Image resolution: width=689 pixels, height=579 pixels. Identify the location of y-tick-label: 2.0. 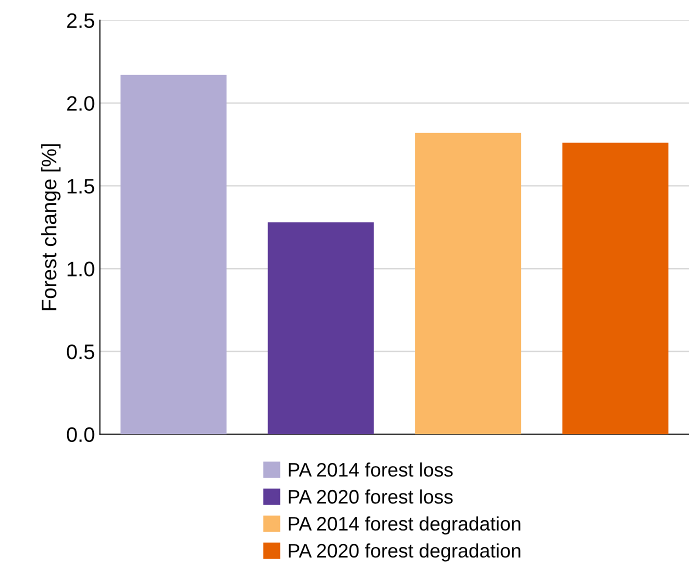
(80, 103).